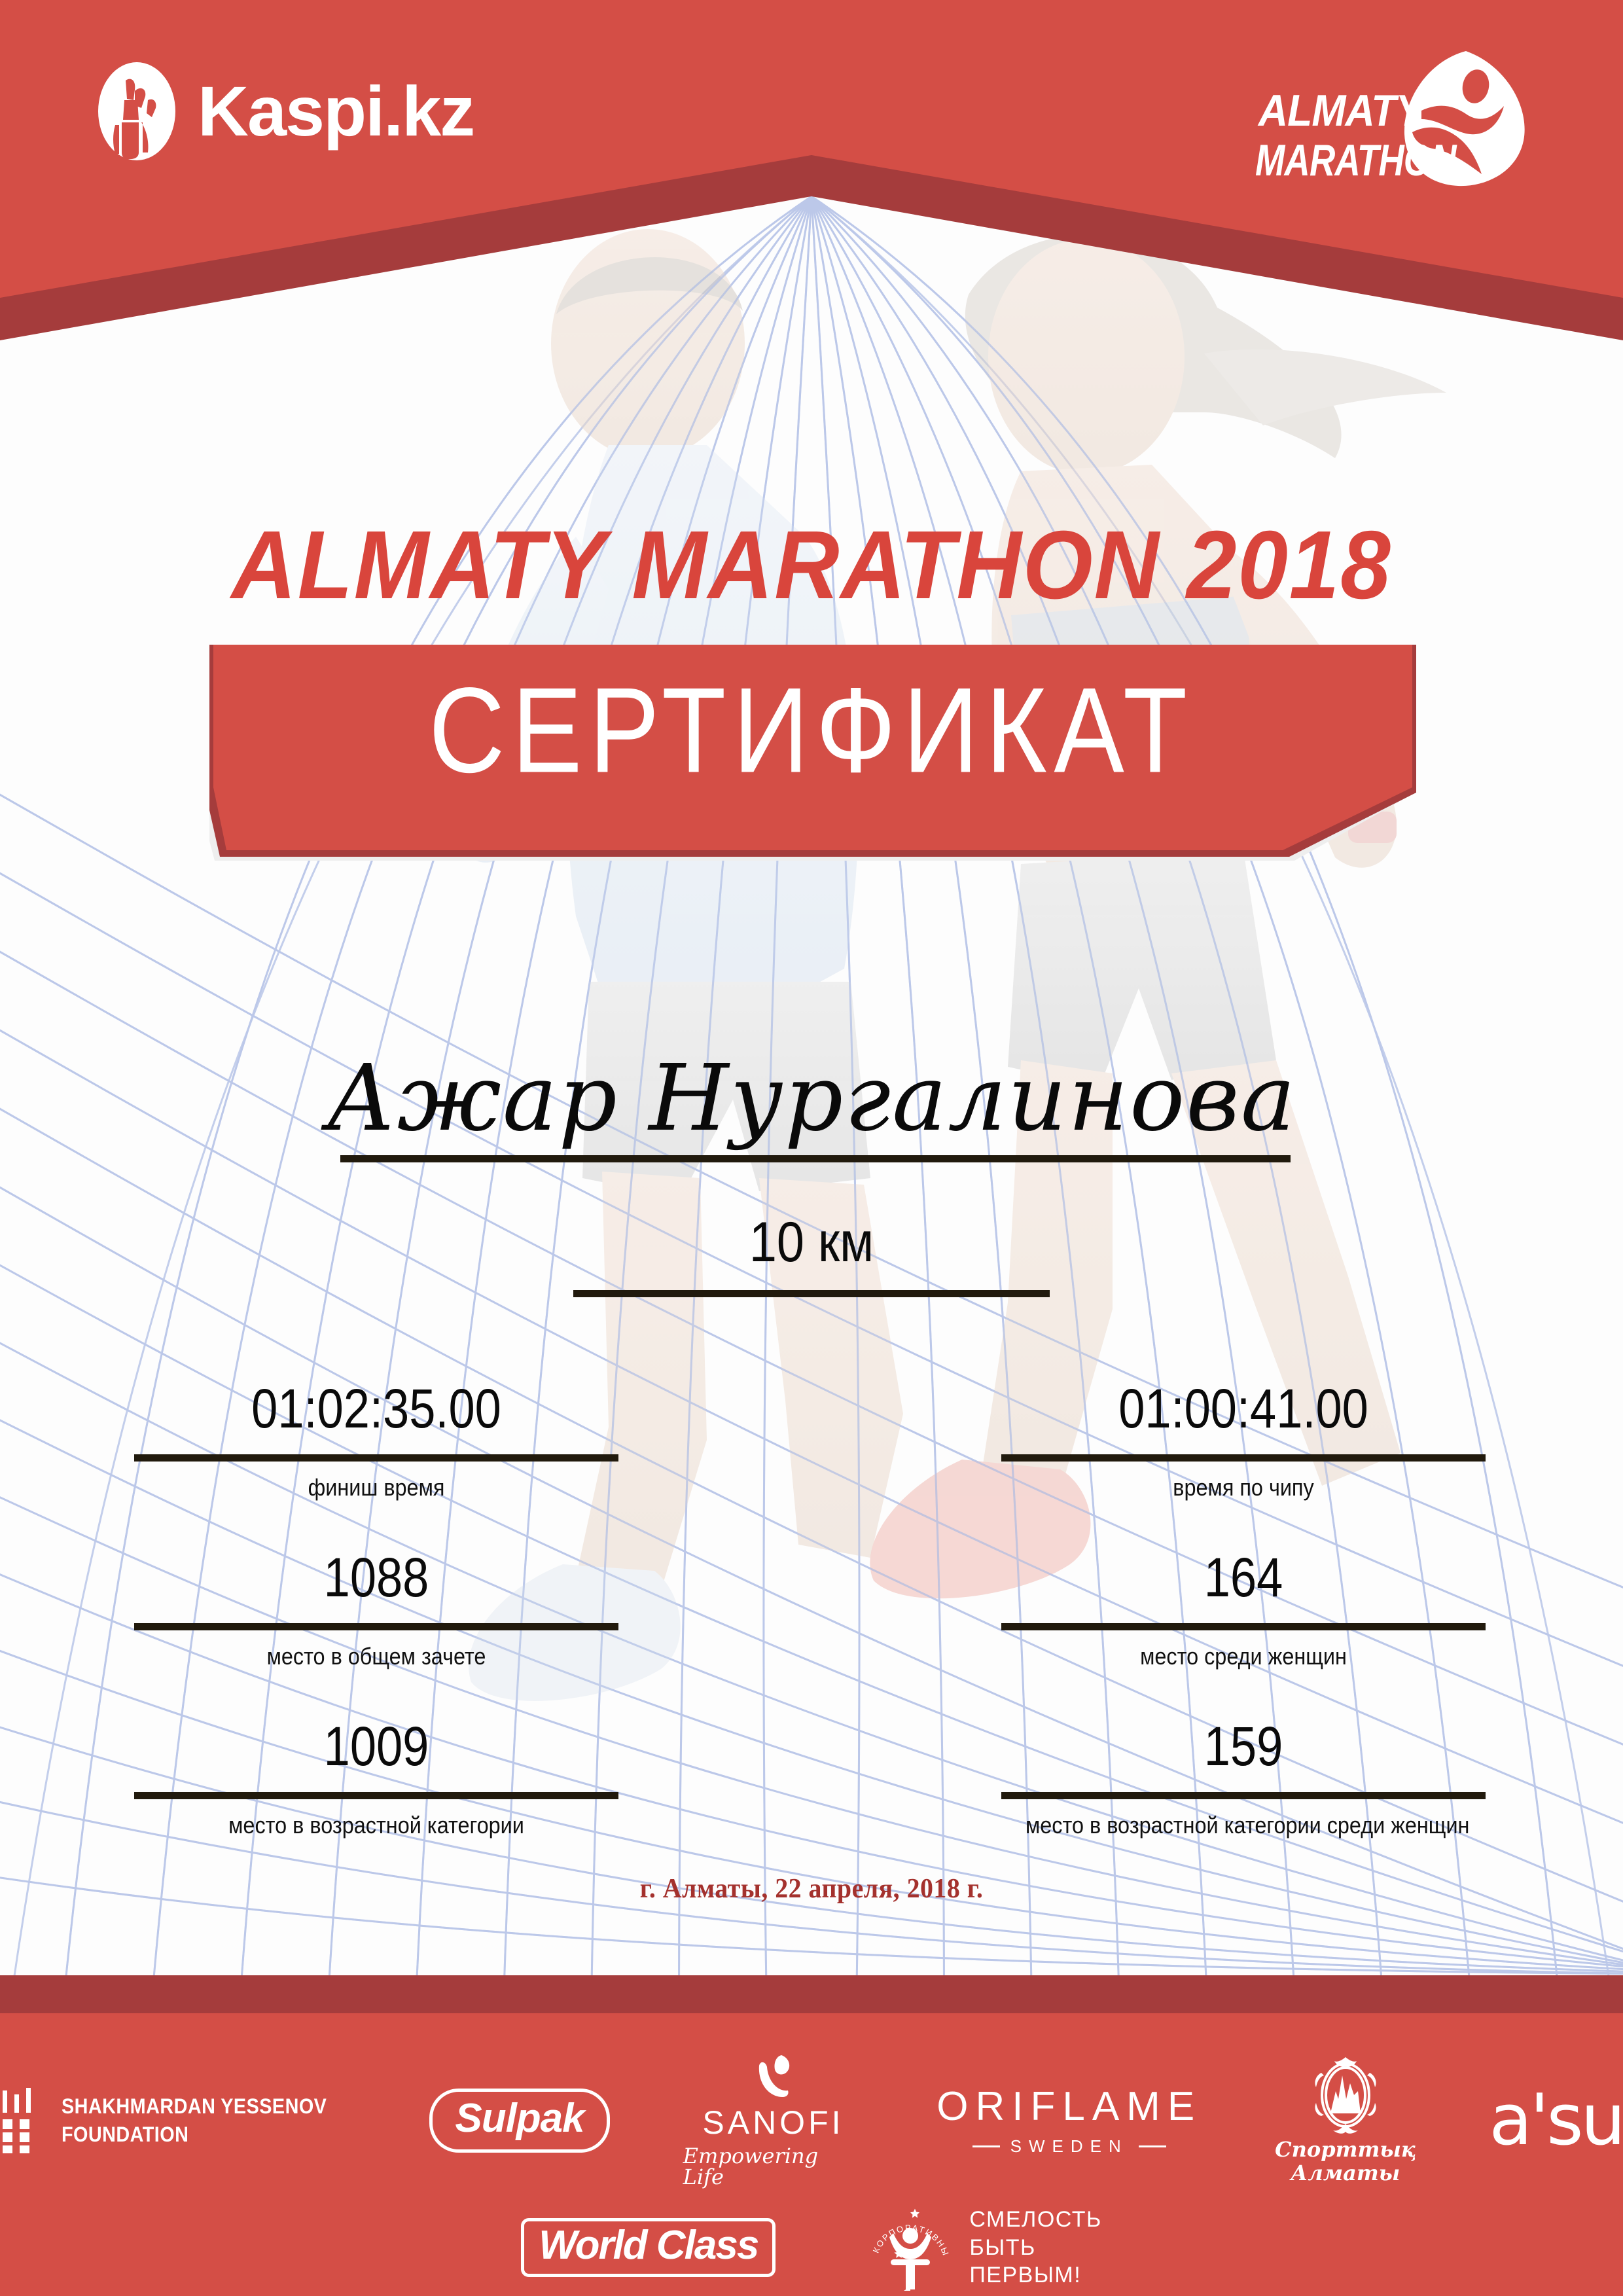 The image size is (1623, 2296). I want to click on header-logos: Kaspi.kz ALMATY MARATHON, so click(811, 131).